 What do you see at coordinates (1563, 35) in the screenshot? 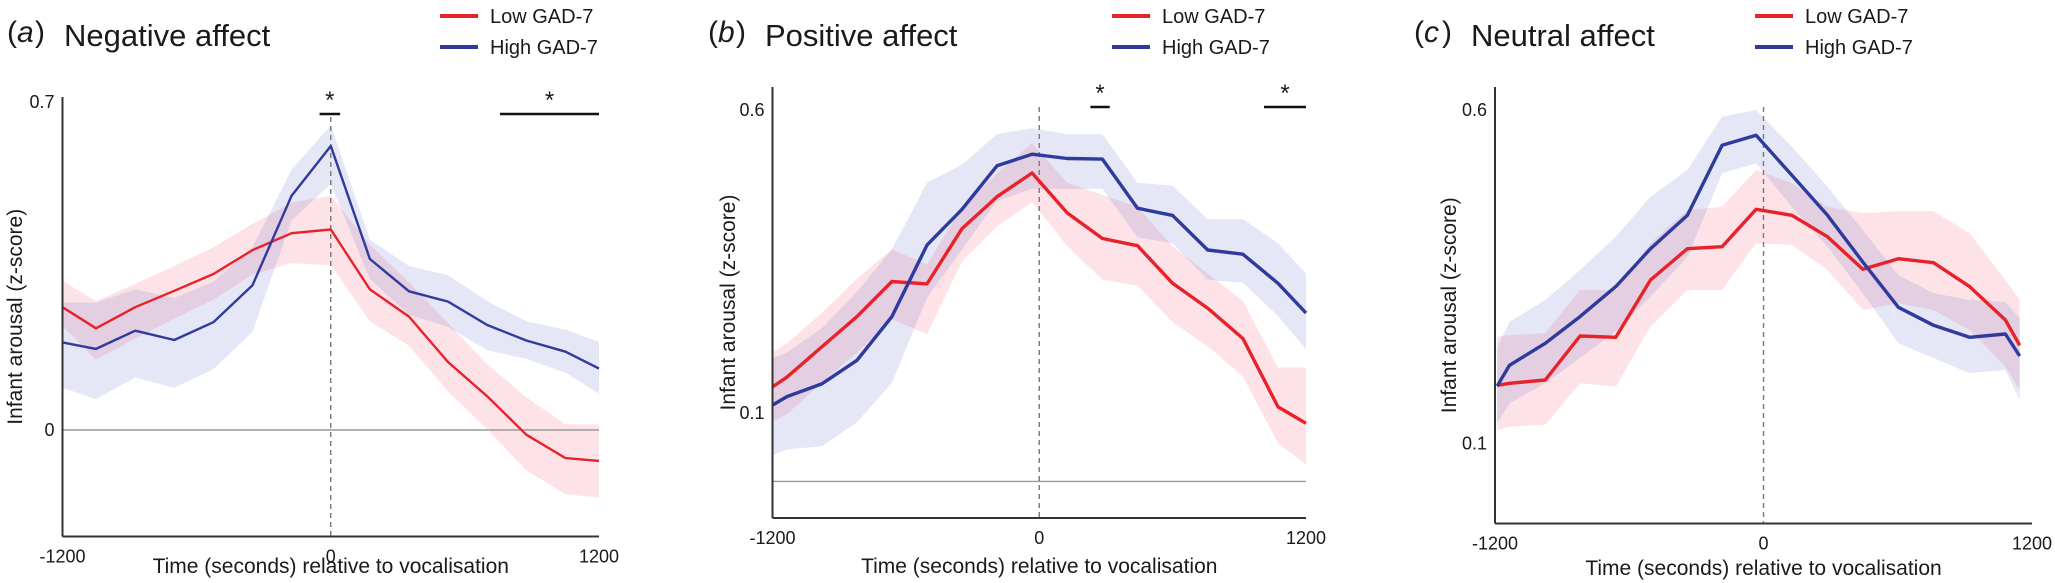
I see `panel-title: Neutral affect` at bounding box center [1563, 35].